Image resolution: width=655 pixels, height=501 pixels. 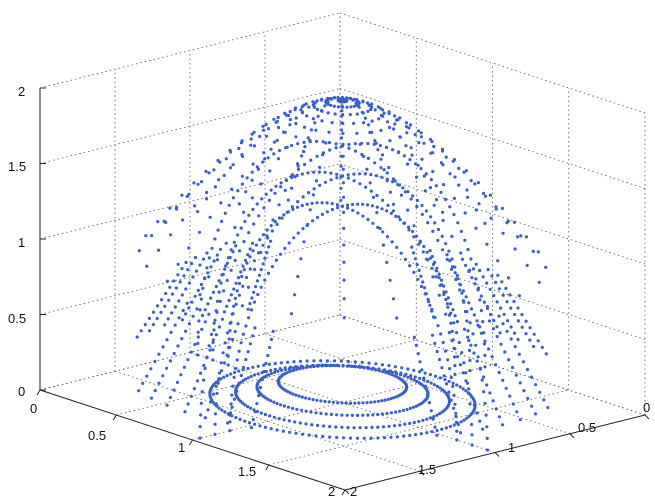 What do you see at coordinates (17, 318) in the screenshot?
I see `z-tick-label: 0.5` at bounding box center [17, 318].